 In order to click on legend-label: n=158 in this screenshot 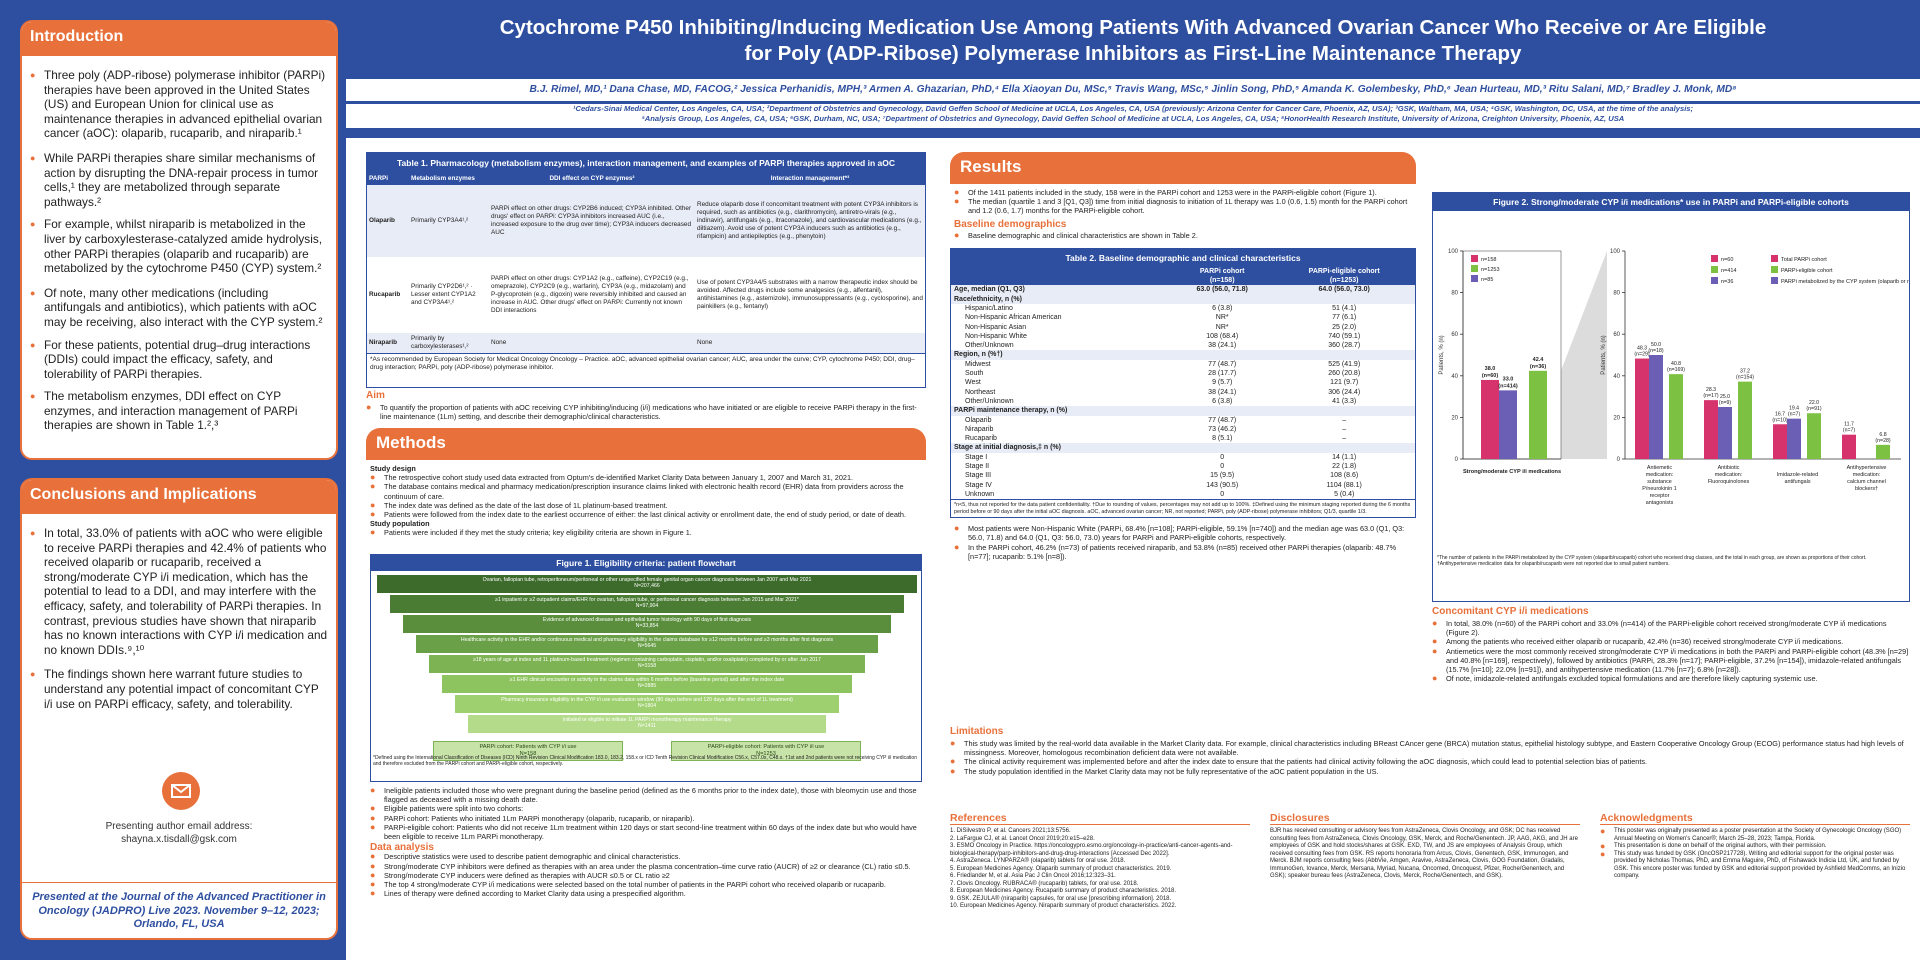, I will do `click(1488, 260)`.